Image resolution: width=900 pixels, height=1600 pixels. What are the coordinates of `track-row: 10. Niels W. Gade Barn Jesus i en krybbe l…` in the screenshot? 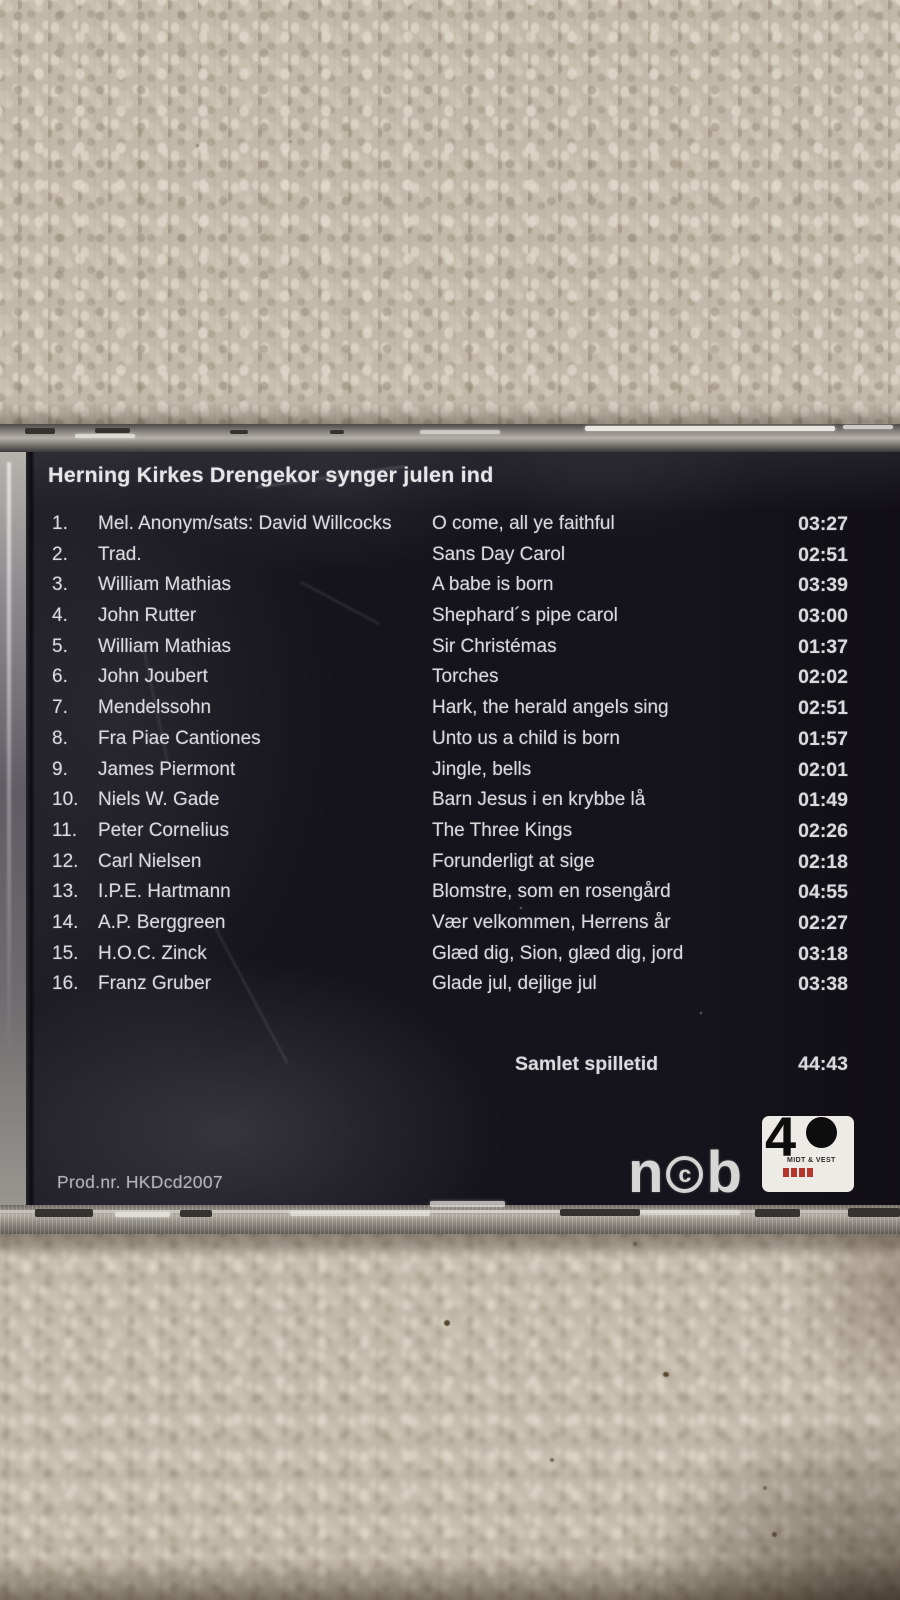 It's located at (450, 800).